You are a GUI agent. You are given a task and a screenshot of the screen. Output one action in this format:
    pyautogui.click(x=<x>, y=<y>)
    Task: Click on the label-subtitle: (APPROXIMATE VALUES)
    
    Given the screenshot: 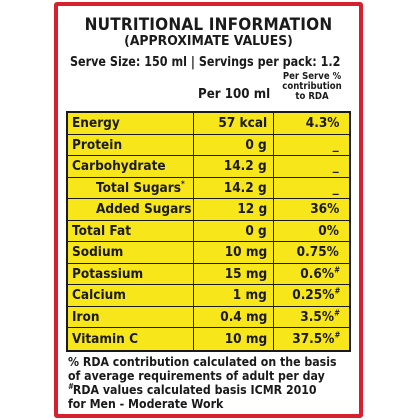 What is the action you would take?
    pyautogui.click(x=208, y=41)
    